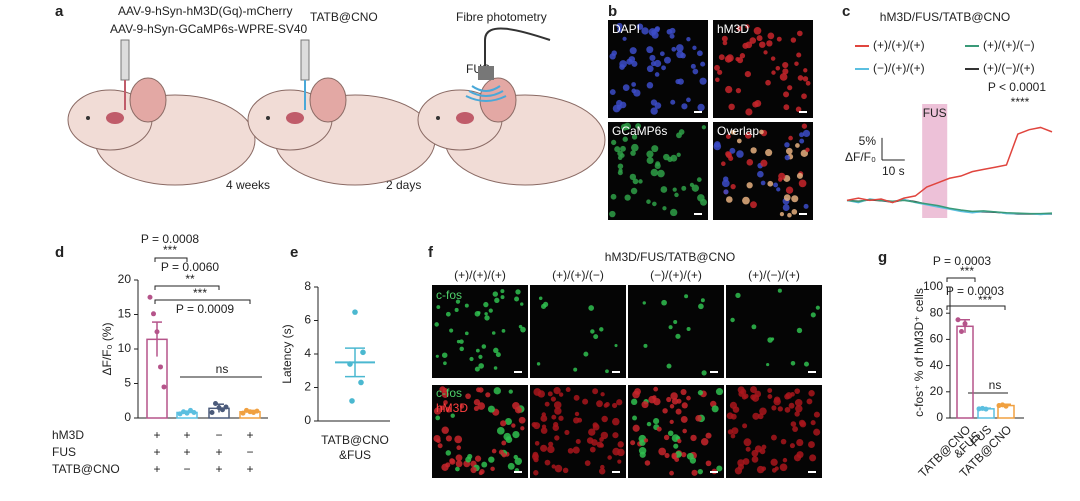 Image resolution: width=1080 pixels, height=501 pixels. I want to click on y-tick-label: 2, so click(307, 387).